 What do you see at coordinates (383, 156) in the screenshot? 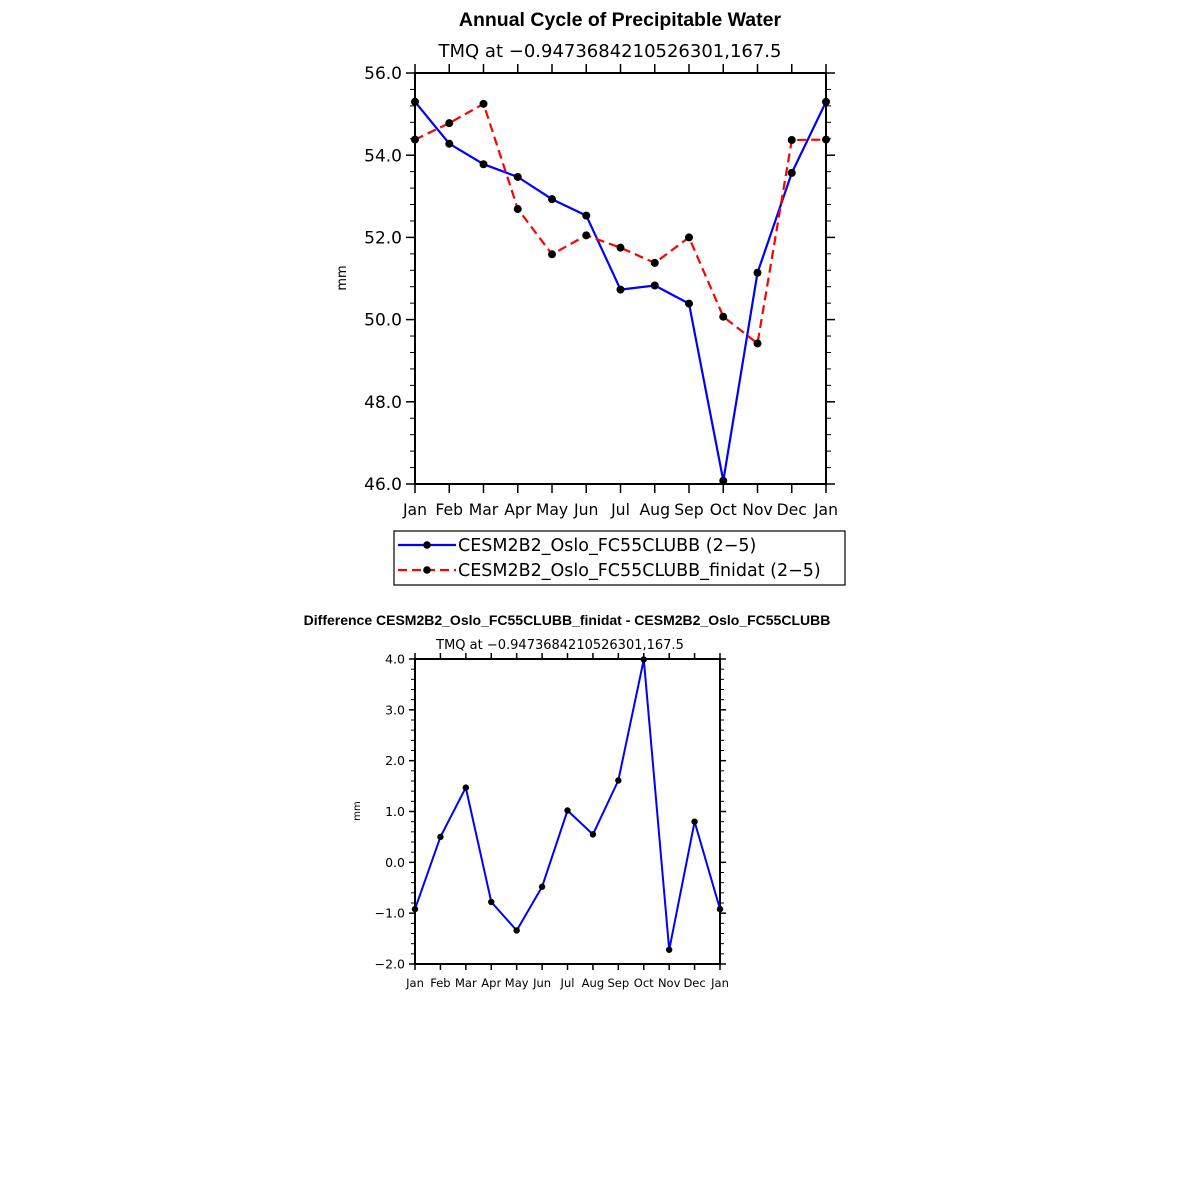
I see `y-tick-label: 54.0` at bounding box center [383, 156].